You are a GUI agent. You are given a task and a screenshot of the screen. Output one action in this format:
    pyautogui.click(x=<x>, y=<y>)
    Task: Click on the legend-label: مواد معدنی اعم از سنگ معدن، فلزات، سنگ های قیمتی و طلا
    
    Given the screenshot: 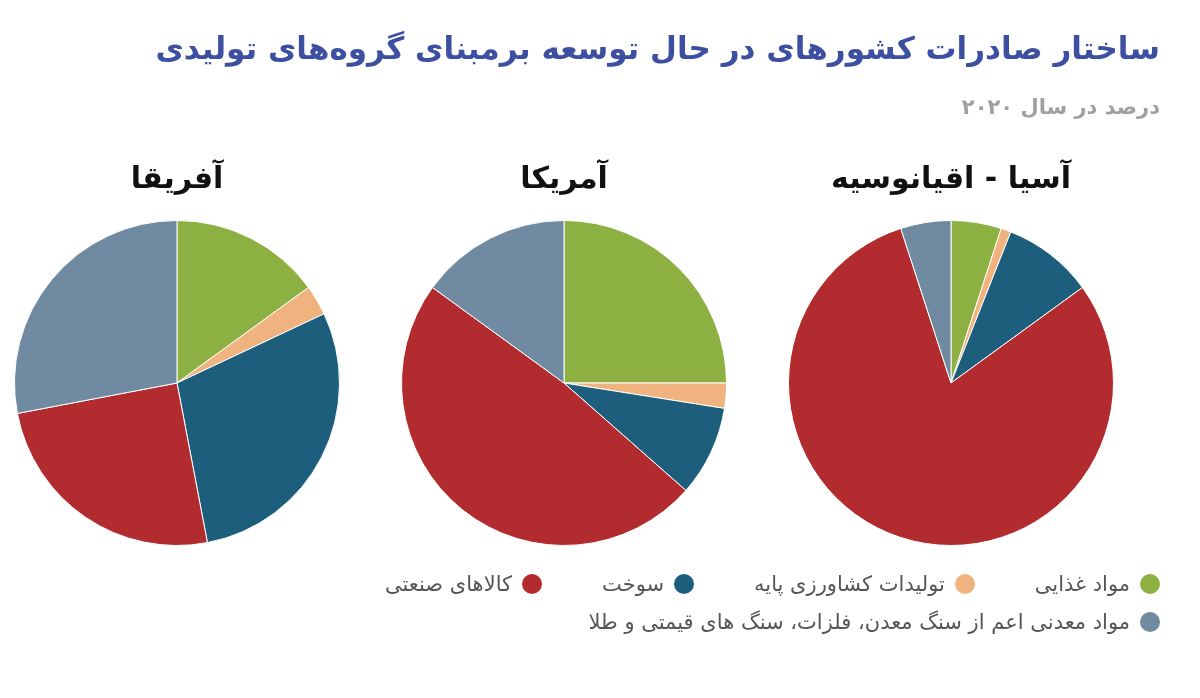 What is the action you would take?
    pyautogui.click(x=859, y=622)
    